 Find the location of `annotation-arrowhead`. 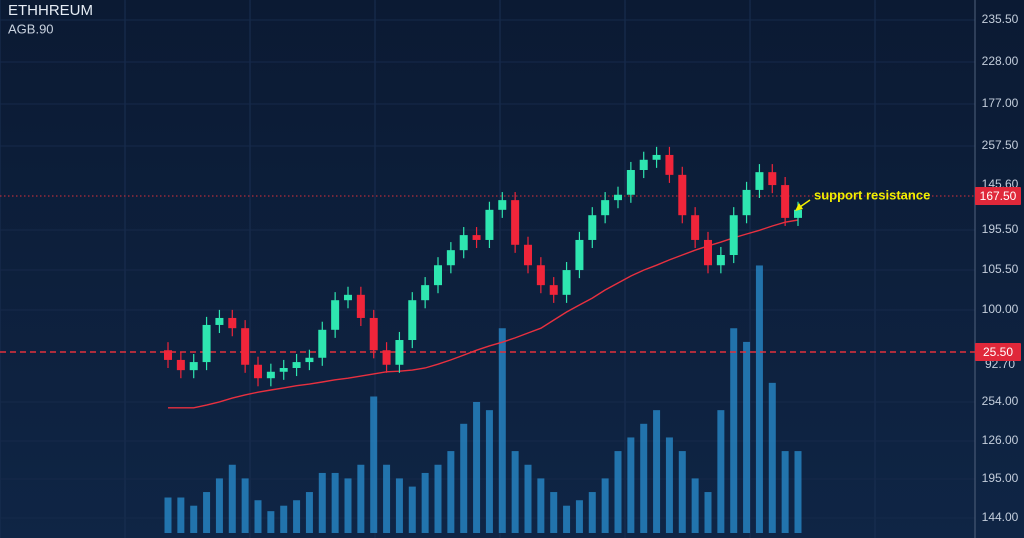

annotation-arrowhead is located at coordinates (799, 207).